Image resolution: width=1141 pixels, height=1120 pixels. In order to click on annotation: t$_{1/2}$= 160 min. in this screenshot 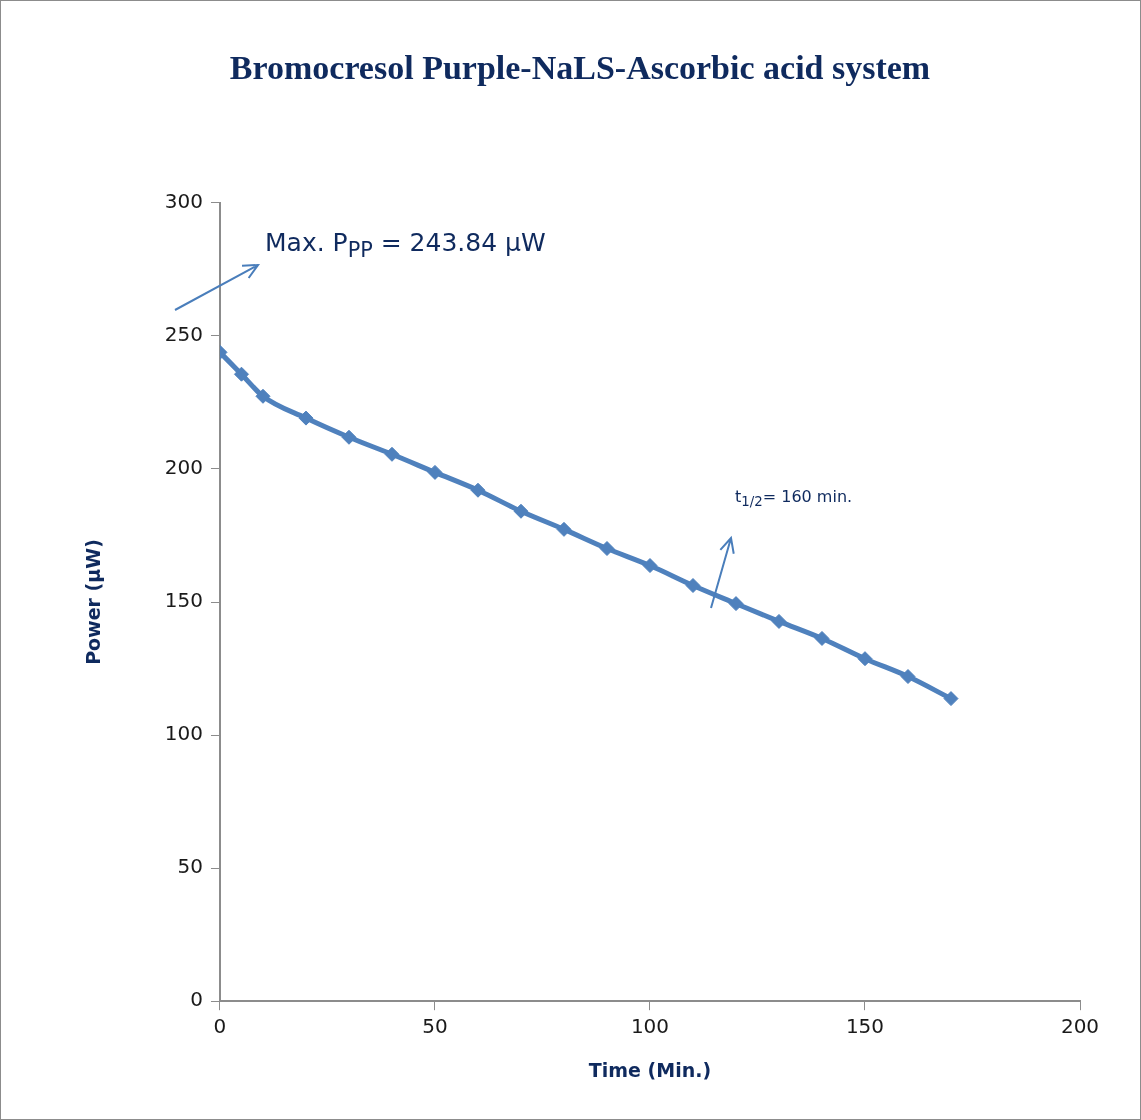, I will do `click(794, 498)`.